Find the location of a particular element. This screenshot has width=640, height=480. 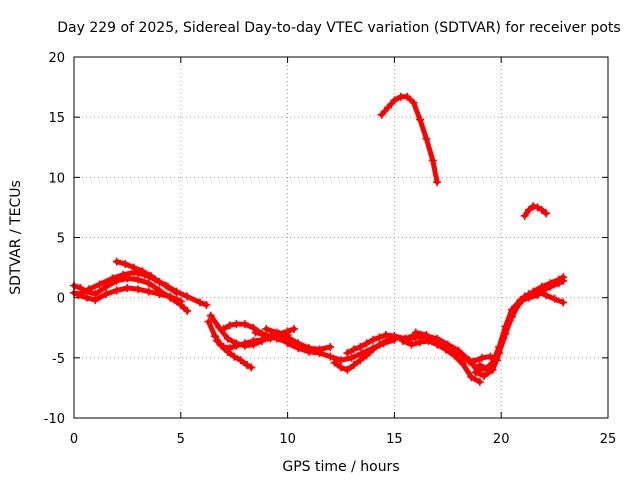

series-trace-t is located at coordinates (548, 284).